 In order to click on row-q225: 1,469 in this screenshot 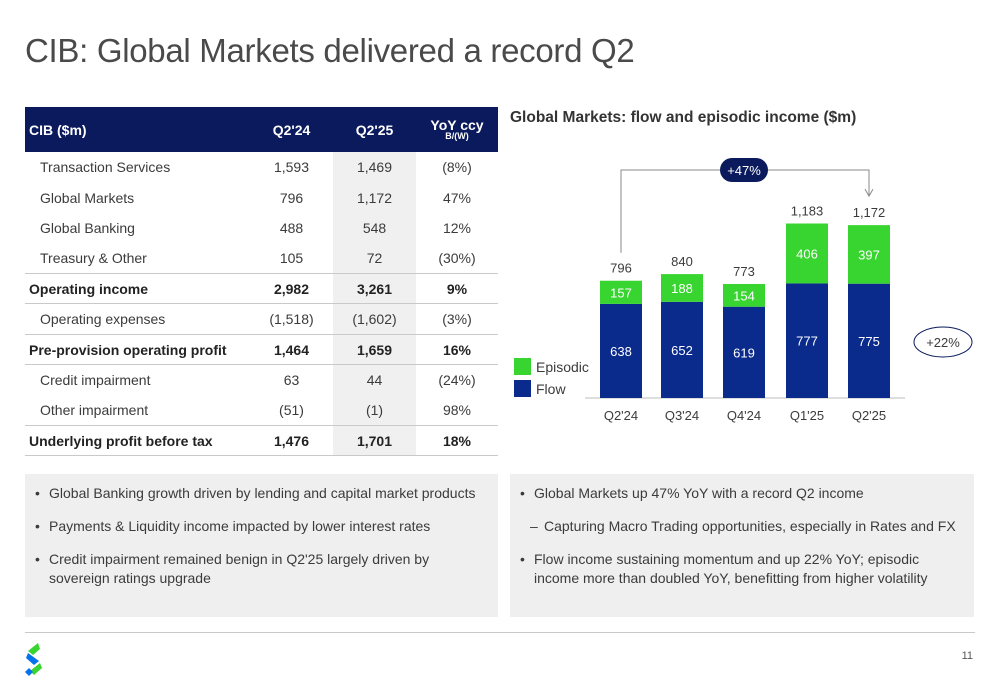, I will do `click(374, 167)`.